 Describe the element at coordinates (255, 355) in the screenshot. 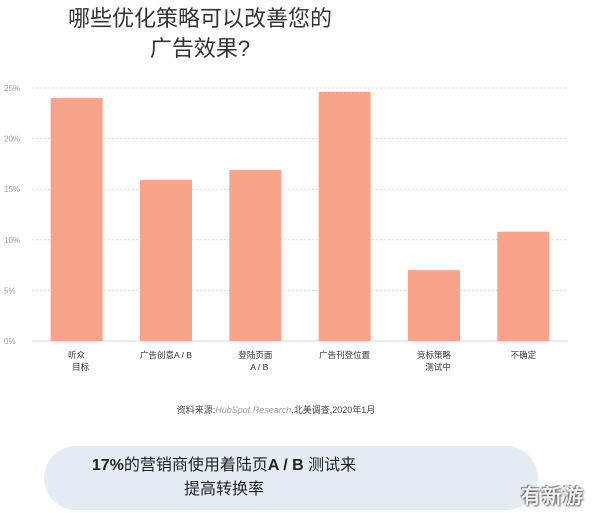

I see `x-category-label: 登陆页面` at that location.